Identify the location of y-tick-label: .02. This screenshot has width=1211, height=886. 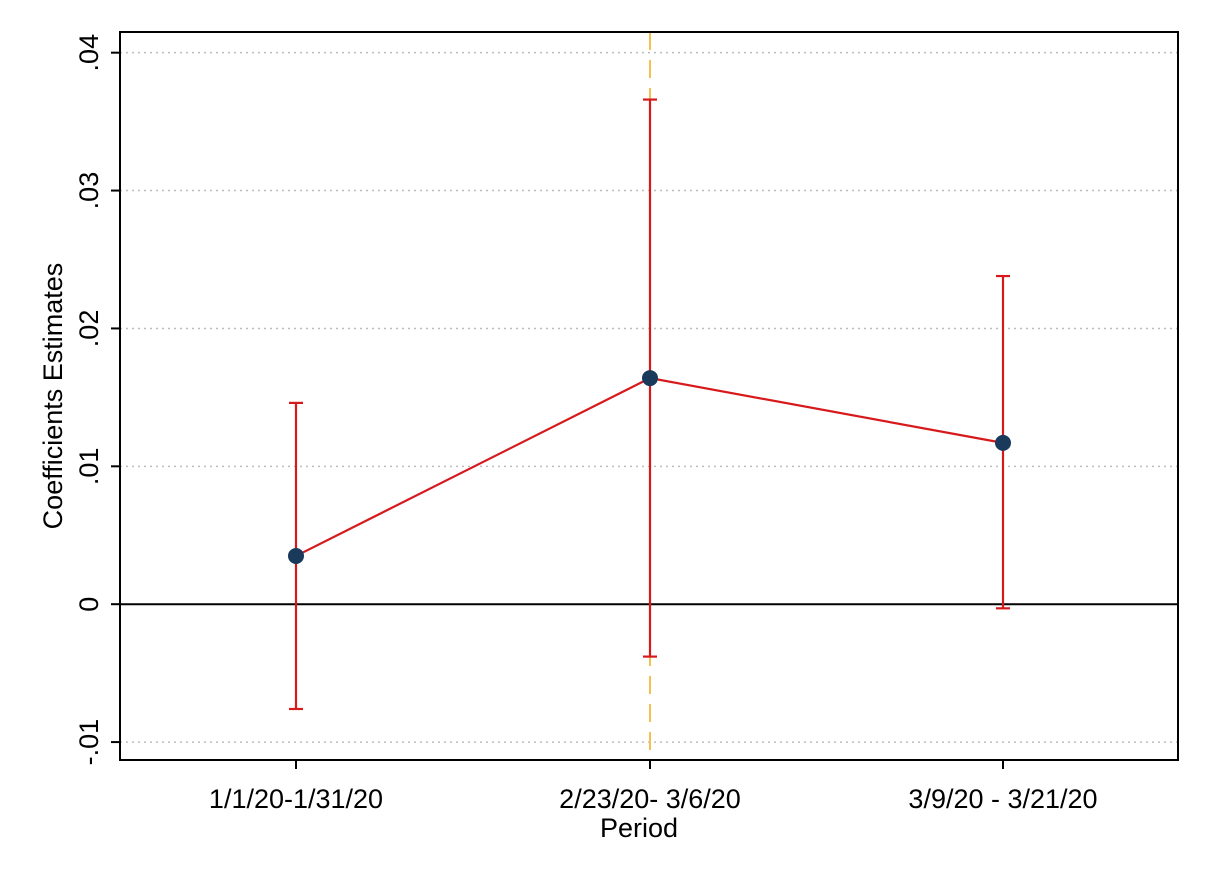
(89, 329).